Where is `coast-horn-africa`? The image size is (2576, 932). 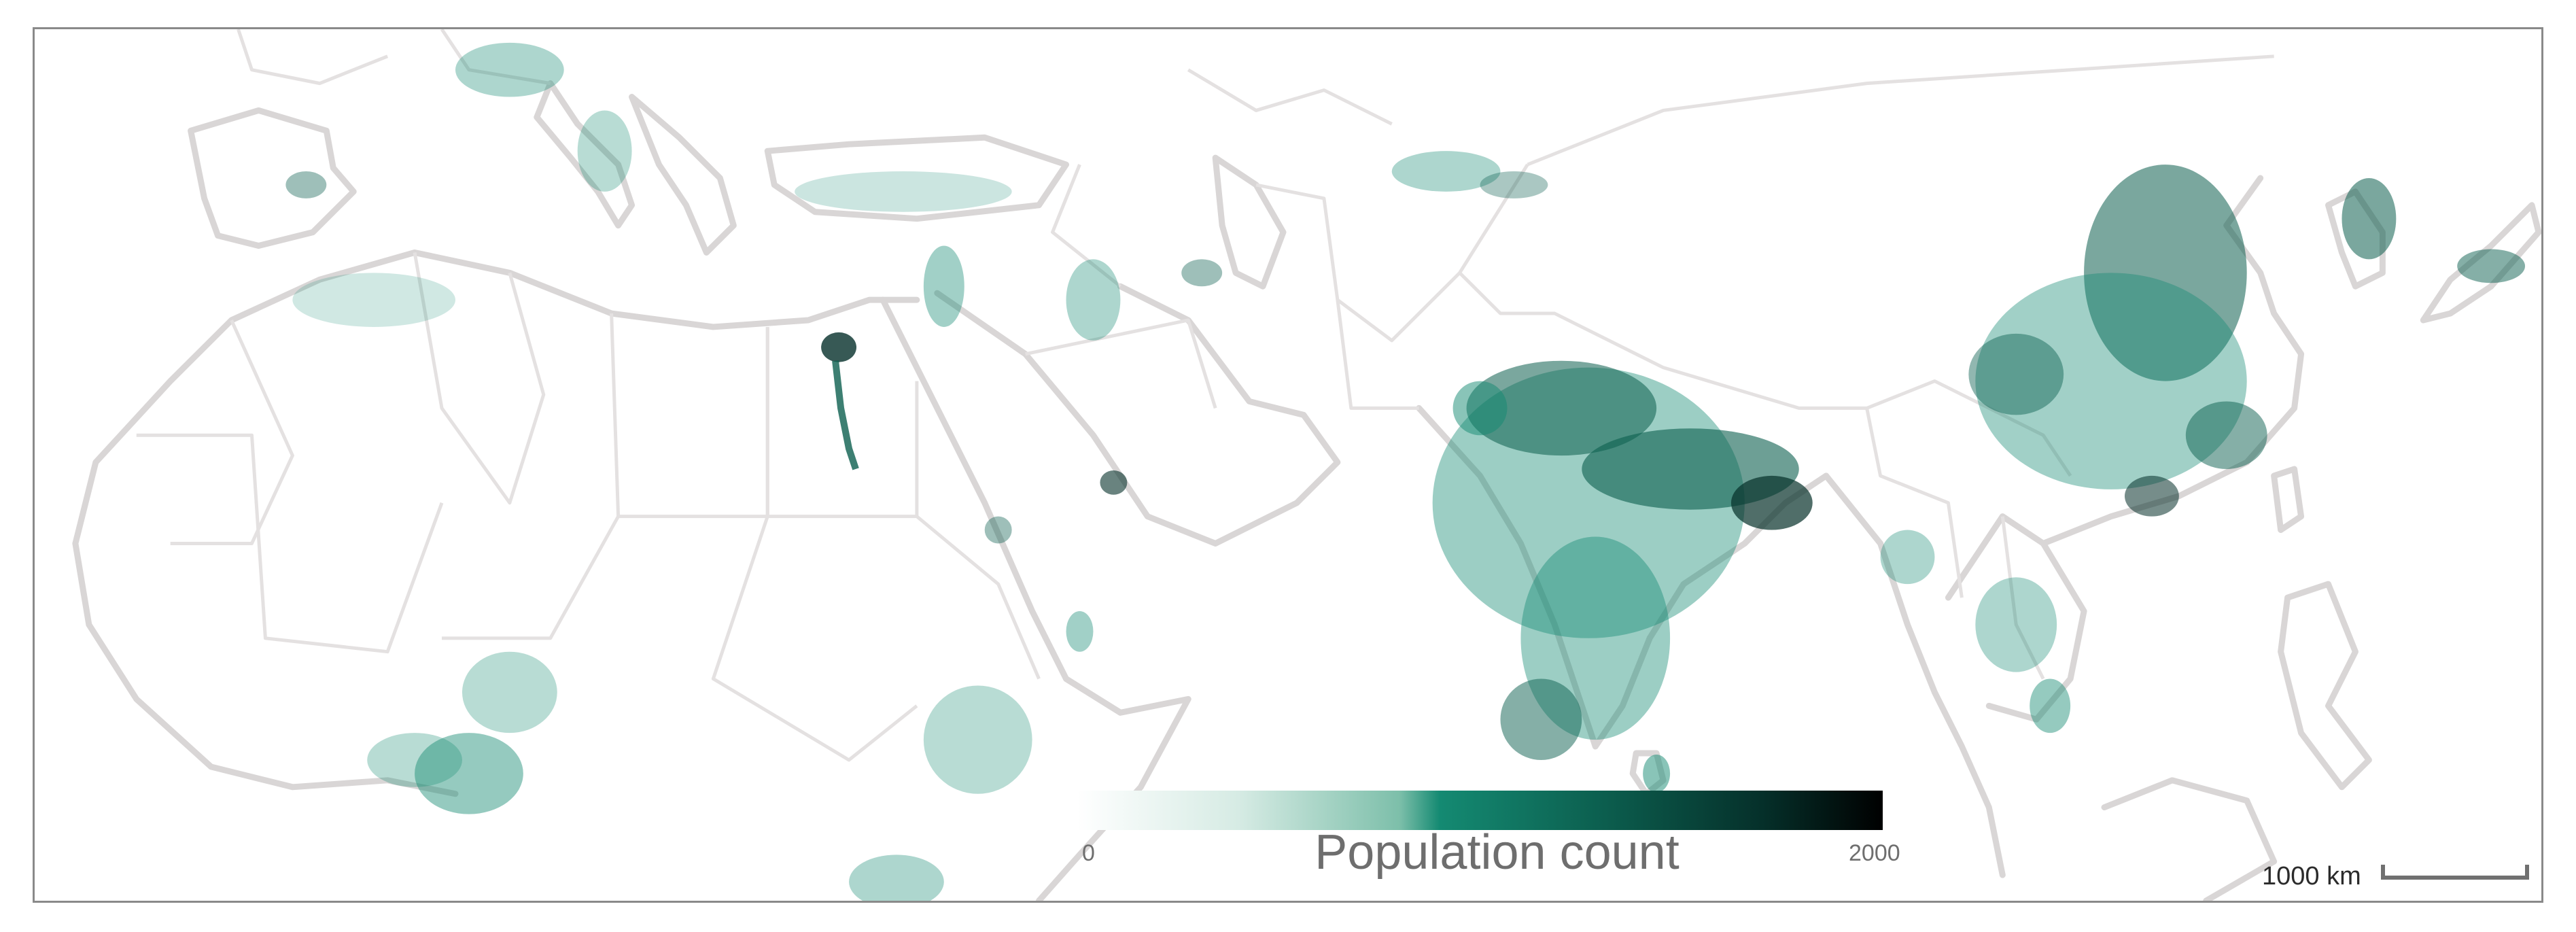 coast-horn-africa is located at coordinates (1113, 788).